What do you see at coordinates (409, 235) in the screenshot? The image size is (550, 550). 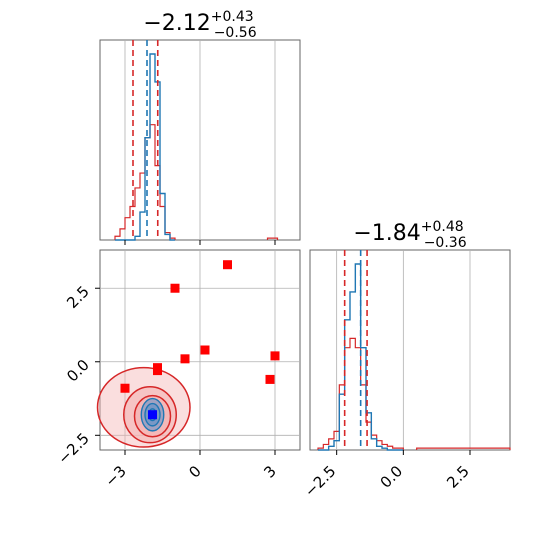 I see `param2-title: −1.84+0.48 −0.36` at bounding box center [409, 235].